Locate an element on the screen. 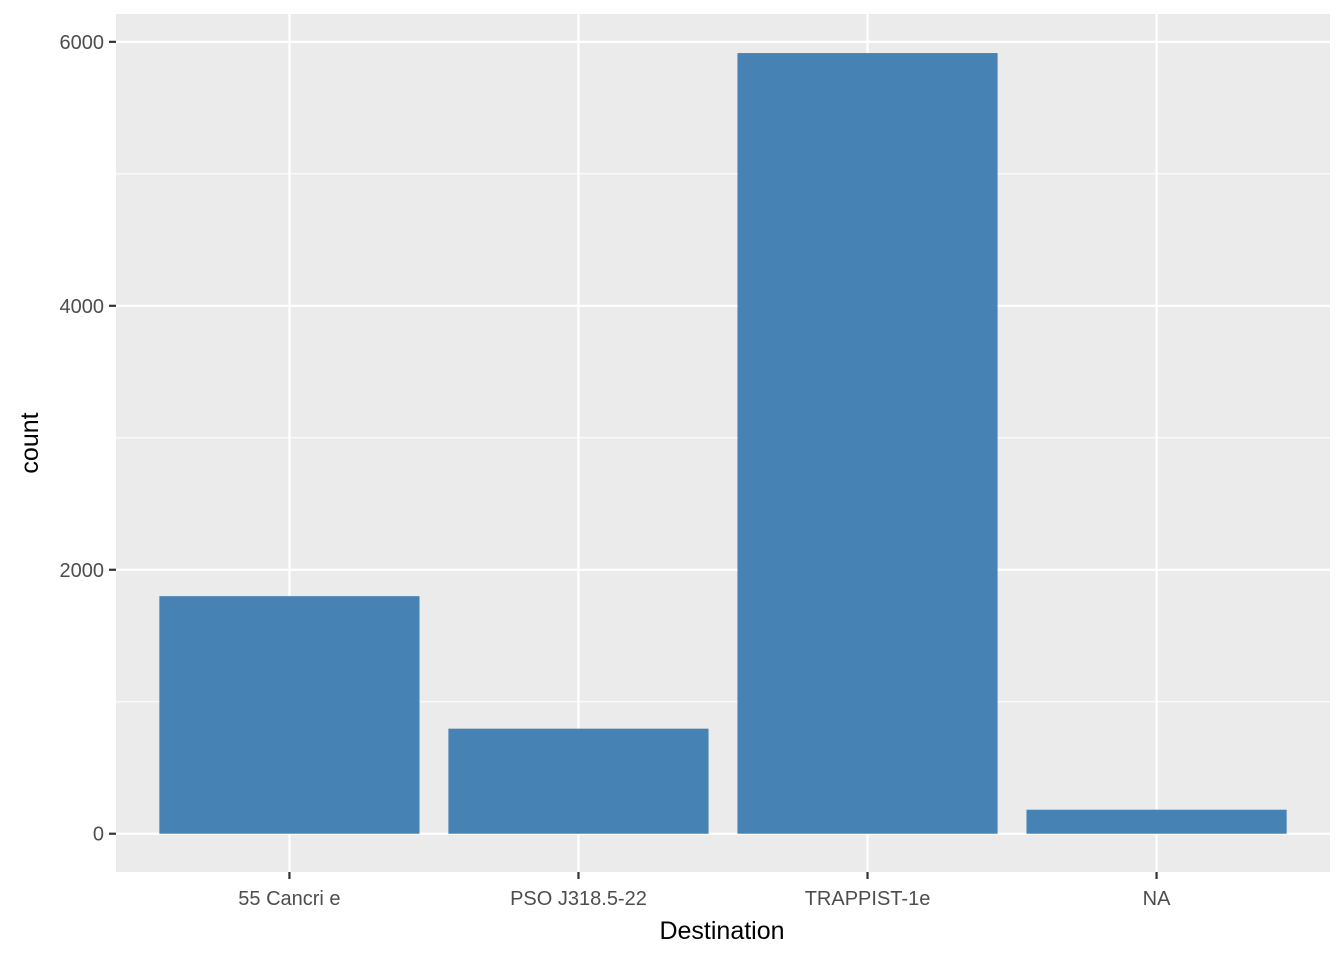 The height and width of the screenshot is (960, 1344). x-axis-title: Destination is located at coordinates (721, 931).